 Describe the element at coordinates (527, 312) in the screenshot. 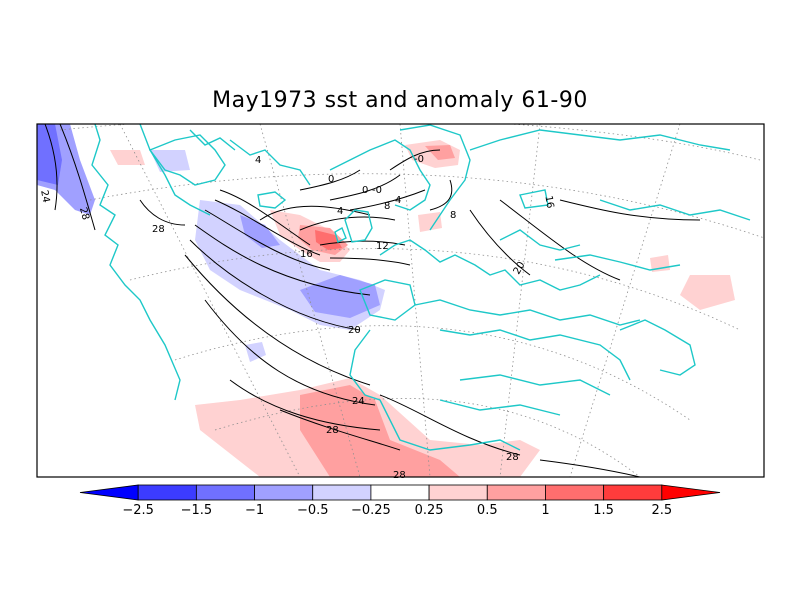

I see `coast-mediterranean` at that location.